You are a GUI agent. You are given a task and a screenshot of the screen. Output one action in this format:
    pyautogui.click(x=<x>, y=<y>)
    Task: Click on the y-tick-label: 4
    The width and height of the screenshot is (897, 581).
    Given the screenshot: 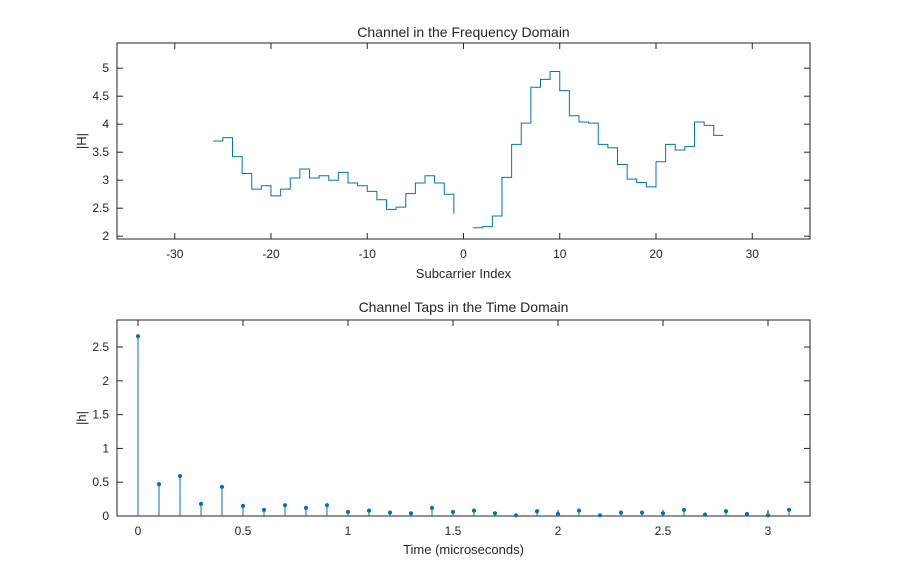 What is the action you would take?
    pyautogui.click(x=105, y=124)
    